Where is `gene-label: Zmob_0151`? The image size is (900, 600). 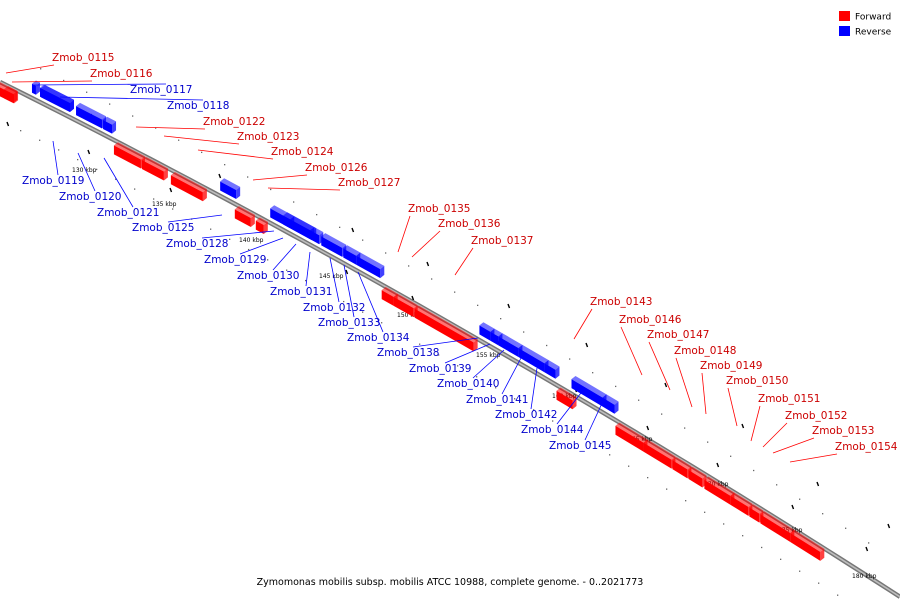 gene-label: Zmob_0151 is located at coordinates (789, 399).